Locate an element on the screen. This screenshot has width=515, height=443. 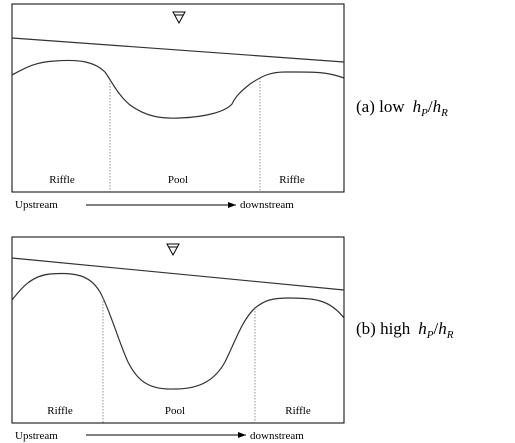
river-bed is located at coordinates (178, 89).